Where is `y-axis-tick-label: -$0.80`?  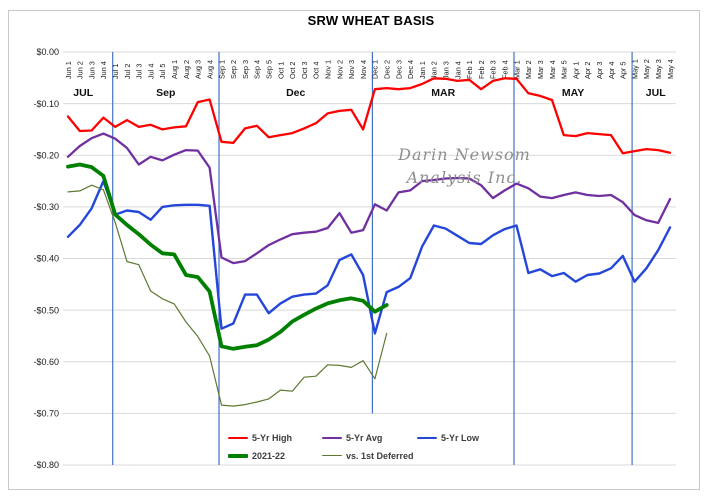 y-axis-tick-label: -$0.80 is located at coordinates (46, 465).